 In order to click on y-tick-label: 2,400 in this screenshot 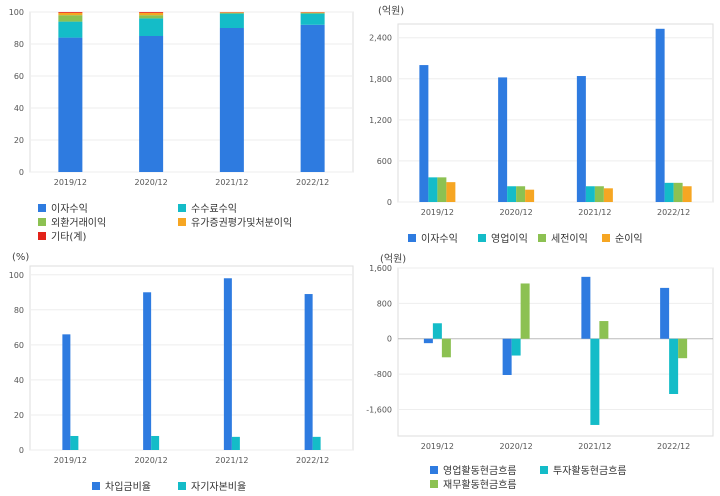, I will do `click(380, 38)`.